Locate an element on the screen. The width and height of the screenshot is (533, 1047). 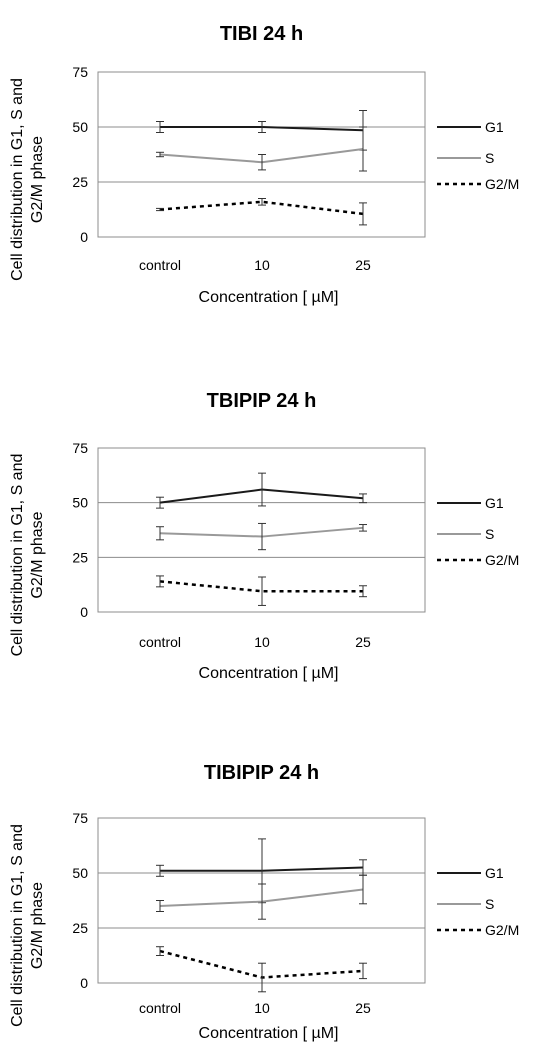
chart-title: TIBI 24 h is located at coordinates (261, 34).